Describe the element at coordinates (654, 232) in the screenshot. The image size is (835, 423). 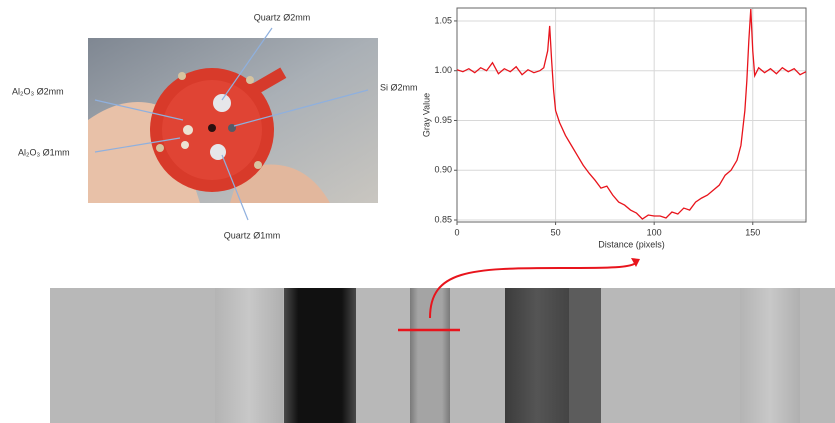
I see `x-tick-label: 100` at that location.